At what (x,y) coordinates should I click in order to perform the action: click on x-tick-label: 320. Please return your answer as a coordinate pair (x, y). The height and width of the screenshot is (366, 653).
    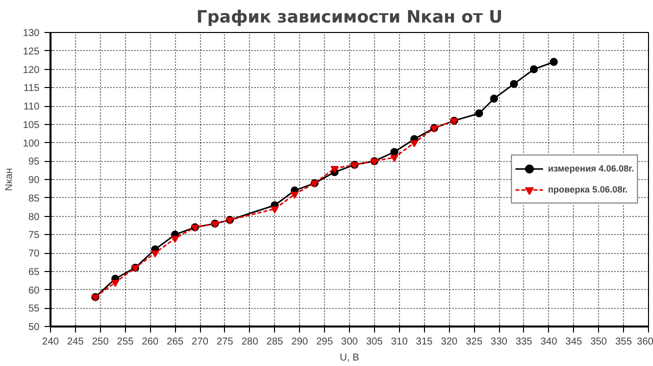
    Looking at the image, I should click on (449, 342).